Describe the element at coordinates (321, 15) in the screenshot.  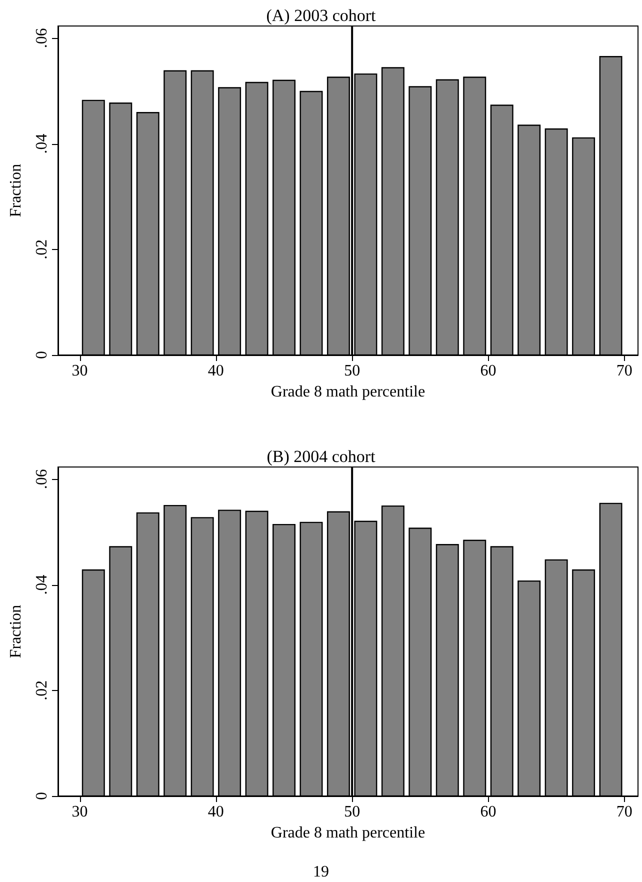
I see `chart-title: (A) 2003 cohort` at that location.